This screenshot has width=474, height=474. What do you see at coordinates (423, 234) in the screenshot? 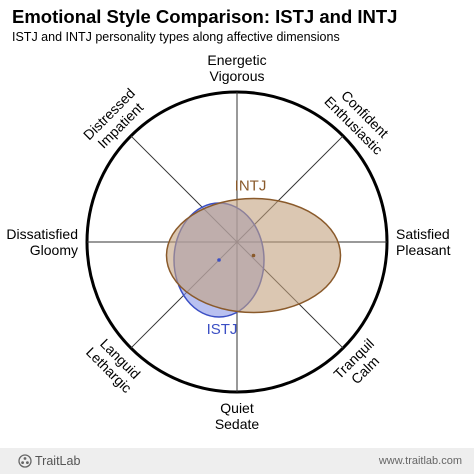
I see `axis-label: Satisfied` at bounding box center [423, 234].